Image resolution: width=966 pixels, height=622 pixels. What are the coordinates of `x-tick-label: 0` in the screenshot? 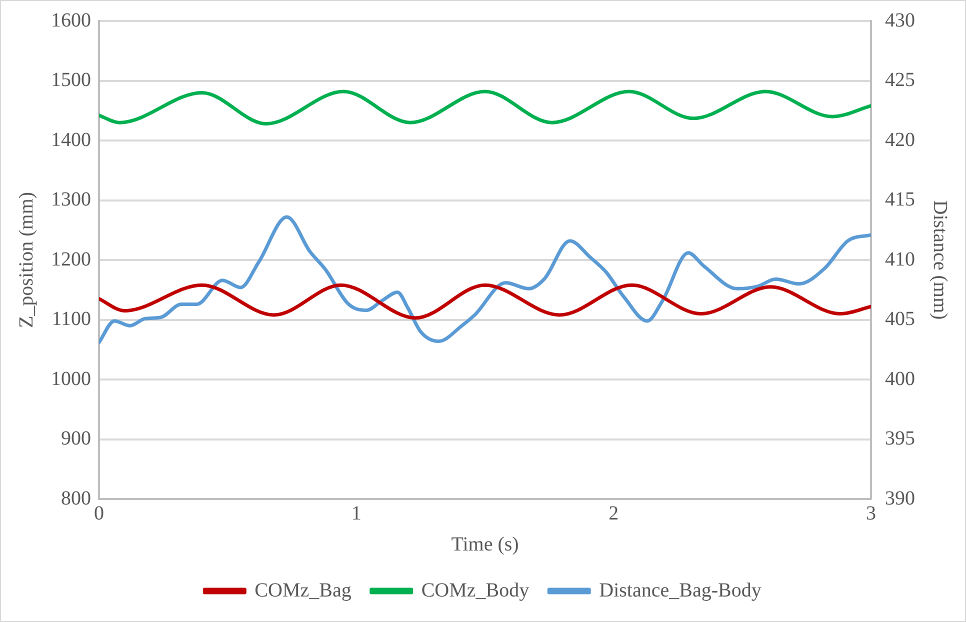 It's located at (99, 513).